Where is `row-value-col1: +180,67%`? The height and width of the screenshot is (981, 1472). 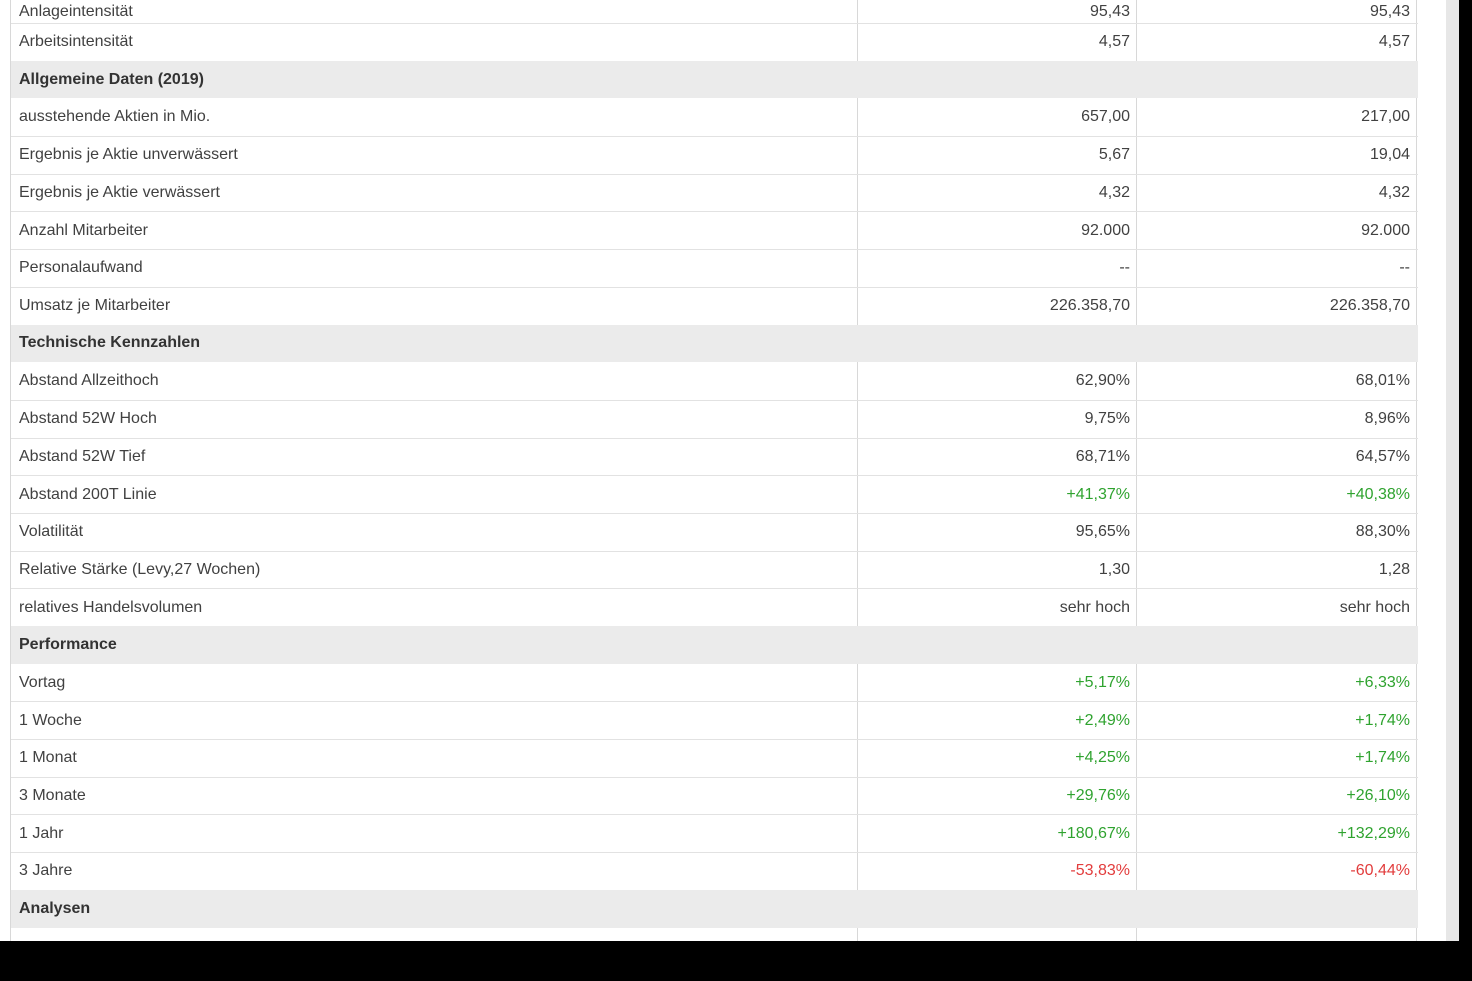 row-value-col1: +180,67% is located at coordinates (996, 834).